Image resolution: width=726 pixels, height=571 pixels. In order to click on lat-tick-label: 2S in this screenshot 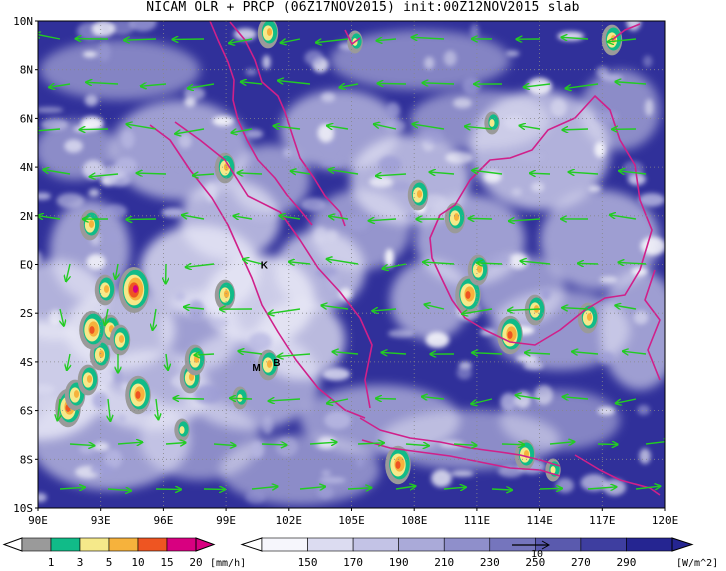, I will do `click(26, 313)`.